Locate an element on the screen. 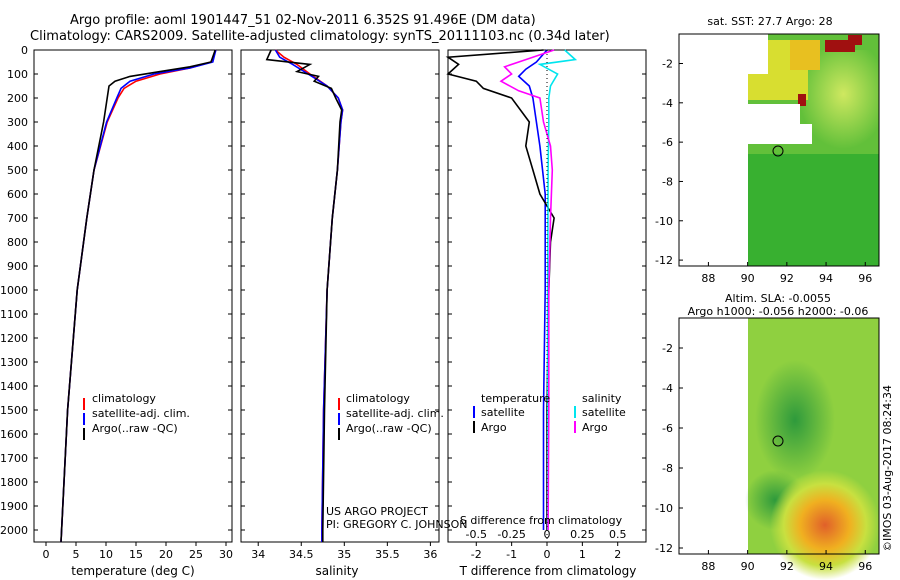  depth-tick-label: 1600 is located at coordinates (14, 434).